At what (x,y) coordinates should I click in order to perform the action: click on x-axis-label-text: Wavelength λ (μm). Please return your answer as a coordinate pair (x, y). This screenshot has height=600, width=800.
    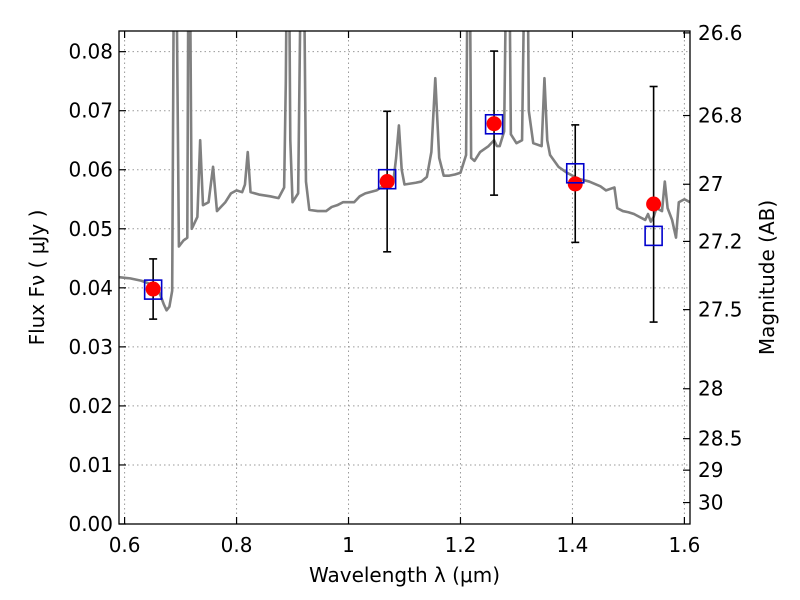
    Looking at the image, I should click on (404, 575).